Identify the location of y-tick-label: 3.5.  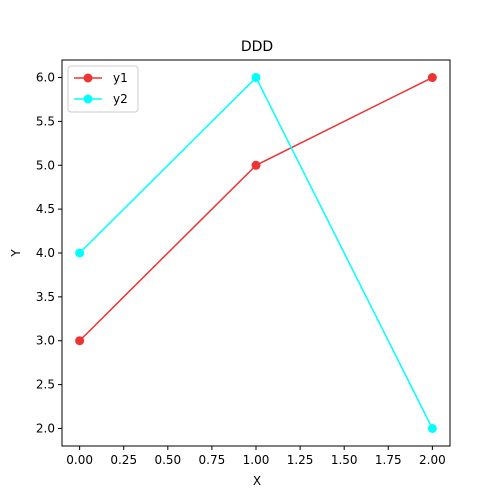
(45, 297).